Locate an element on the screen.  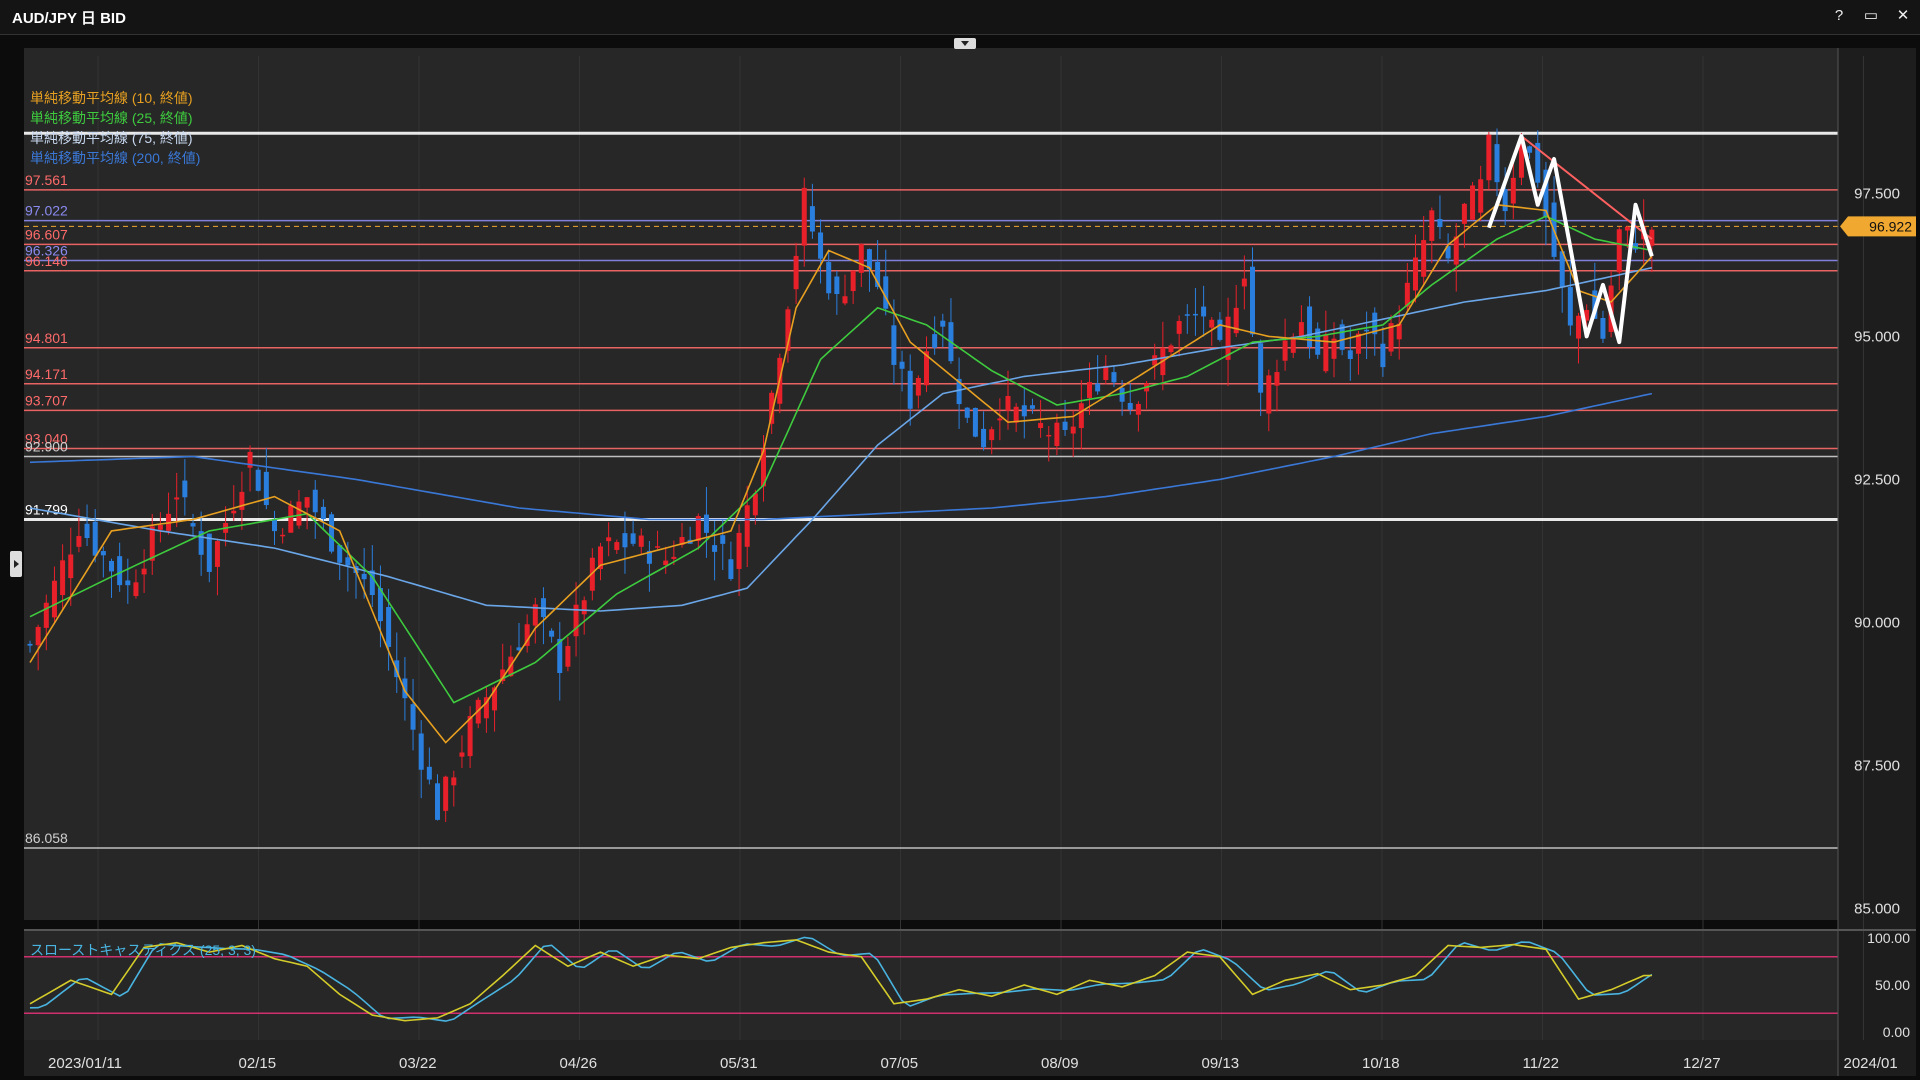
price-level-label: 96.607 is located at coordinates (46, 234).